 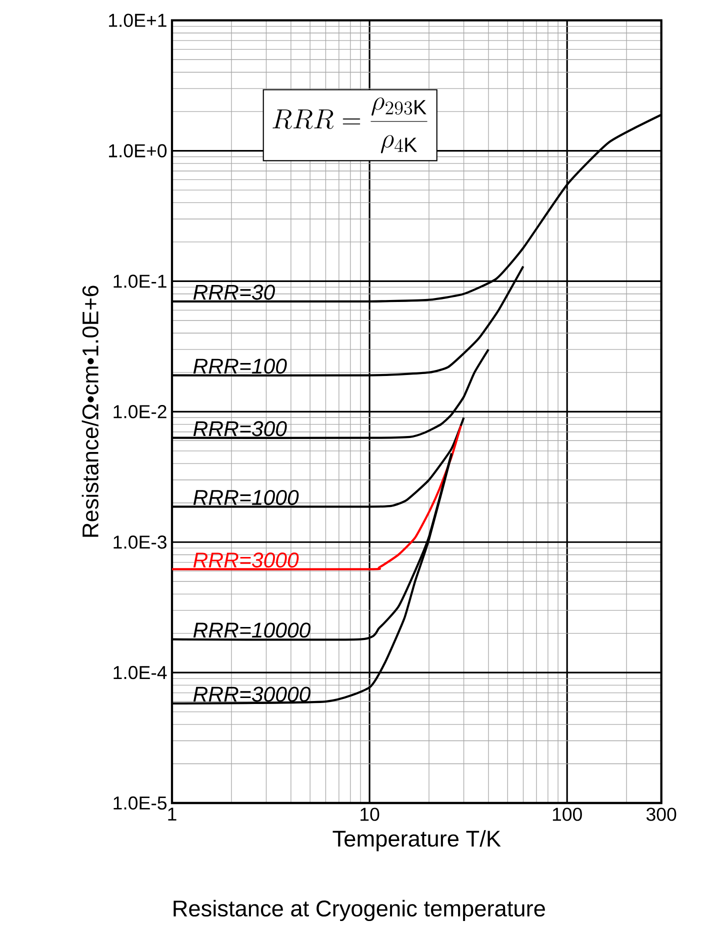 I want to click on series-label: RRR=30000, so click(x=252, y=694).